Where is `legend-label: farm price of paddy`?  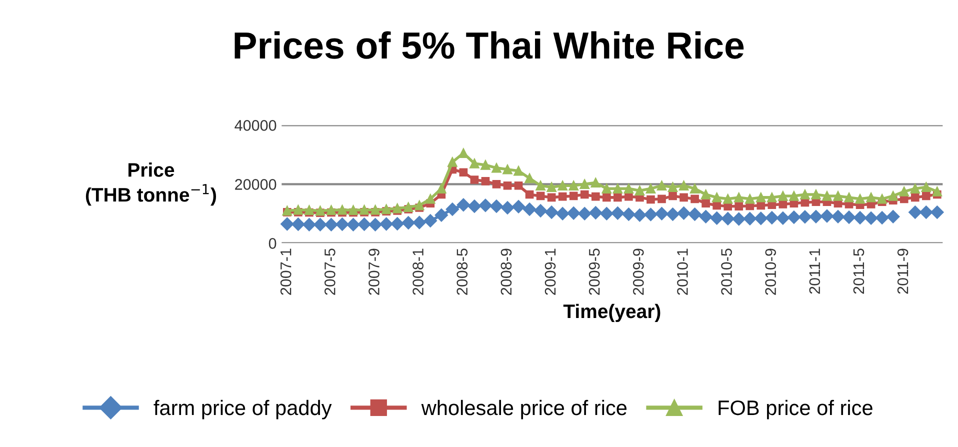
legend-label: farm price of paddy is located at coordinates (243, 410).